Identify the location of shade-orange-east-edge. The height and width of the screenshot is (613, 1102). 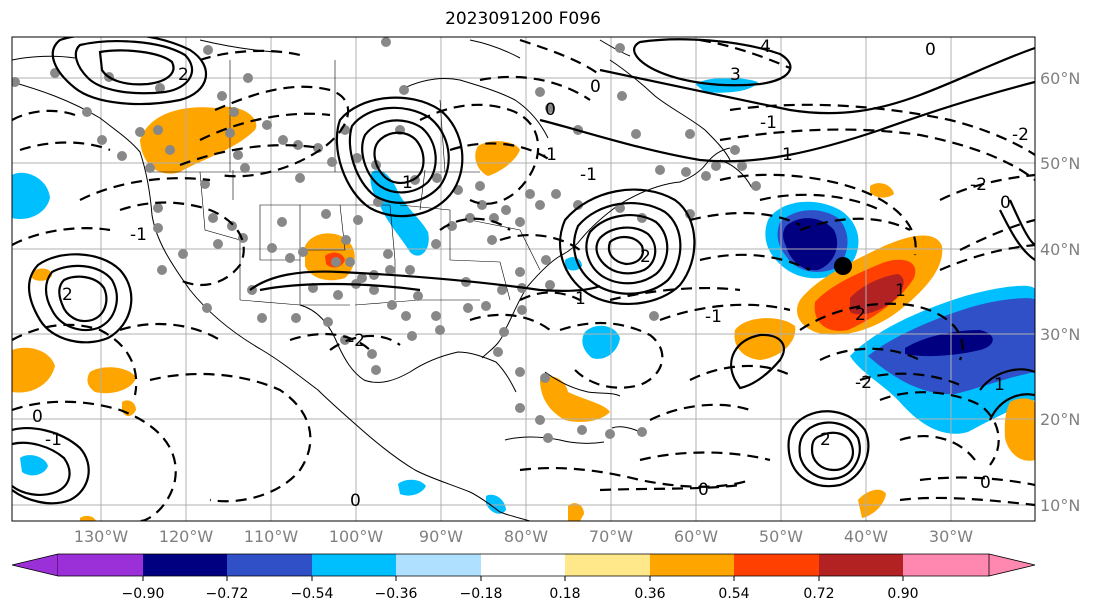
(1019, 429).